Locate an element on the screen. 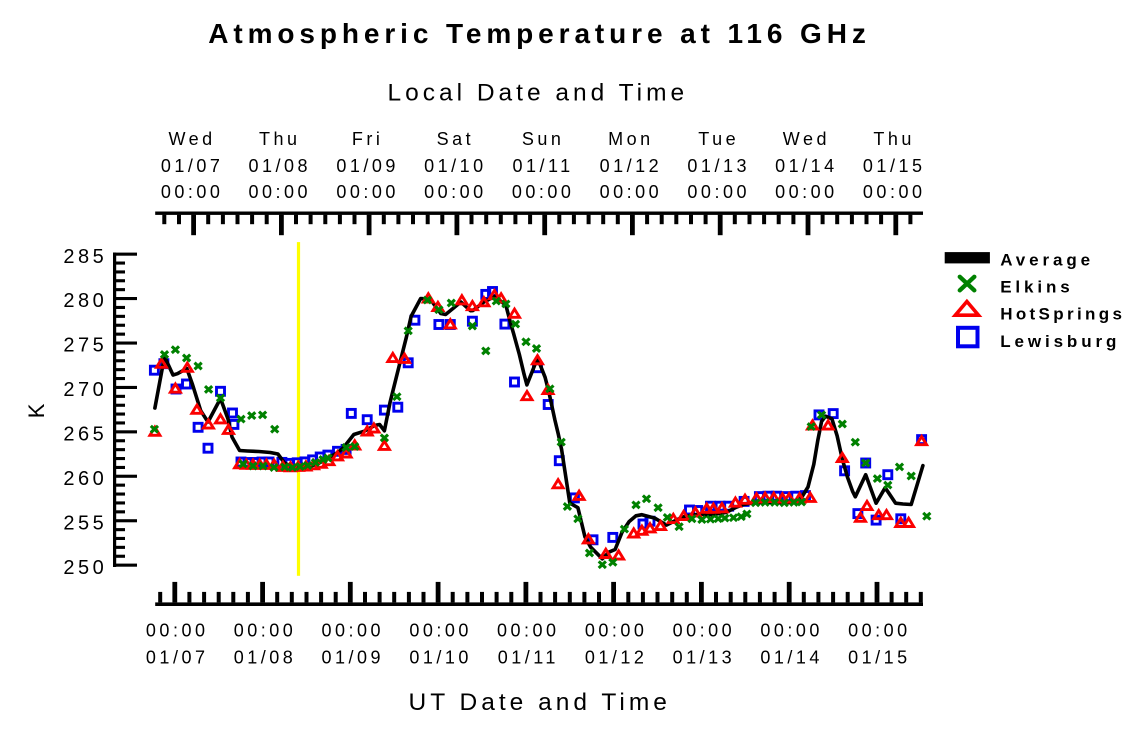 Image resolution: width=1125 pixels, height=736 pixels. svg-text: UT Date and Time is located at coordinates (540, 702).